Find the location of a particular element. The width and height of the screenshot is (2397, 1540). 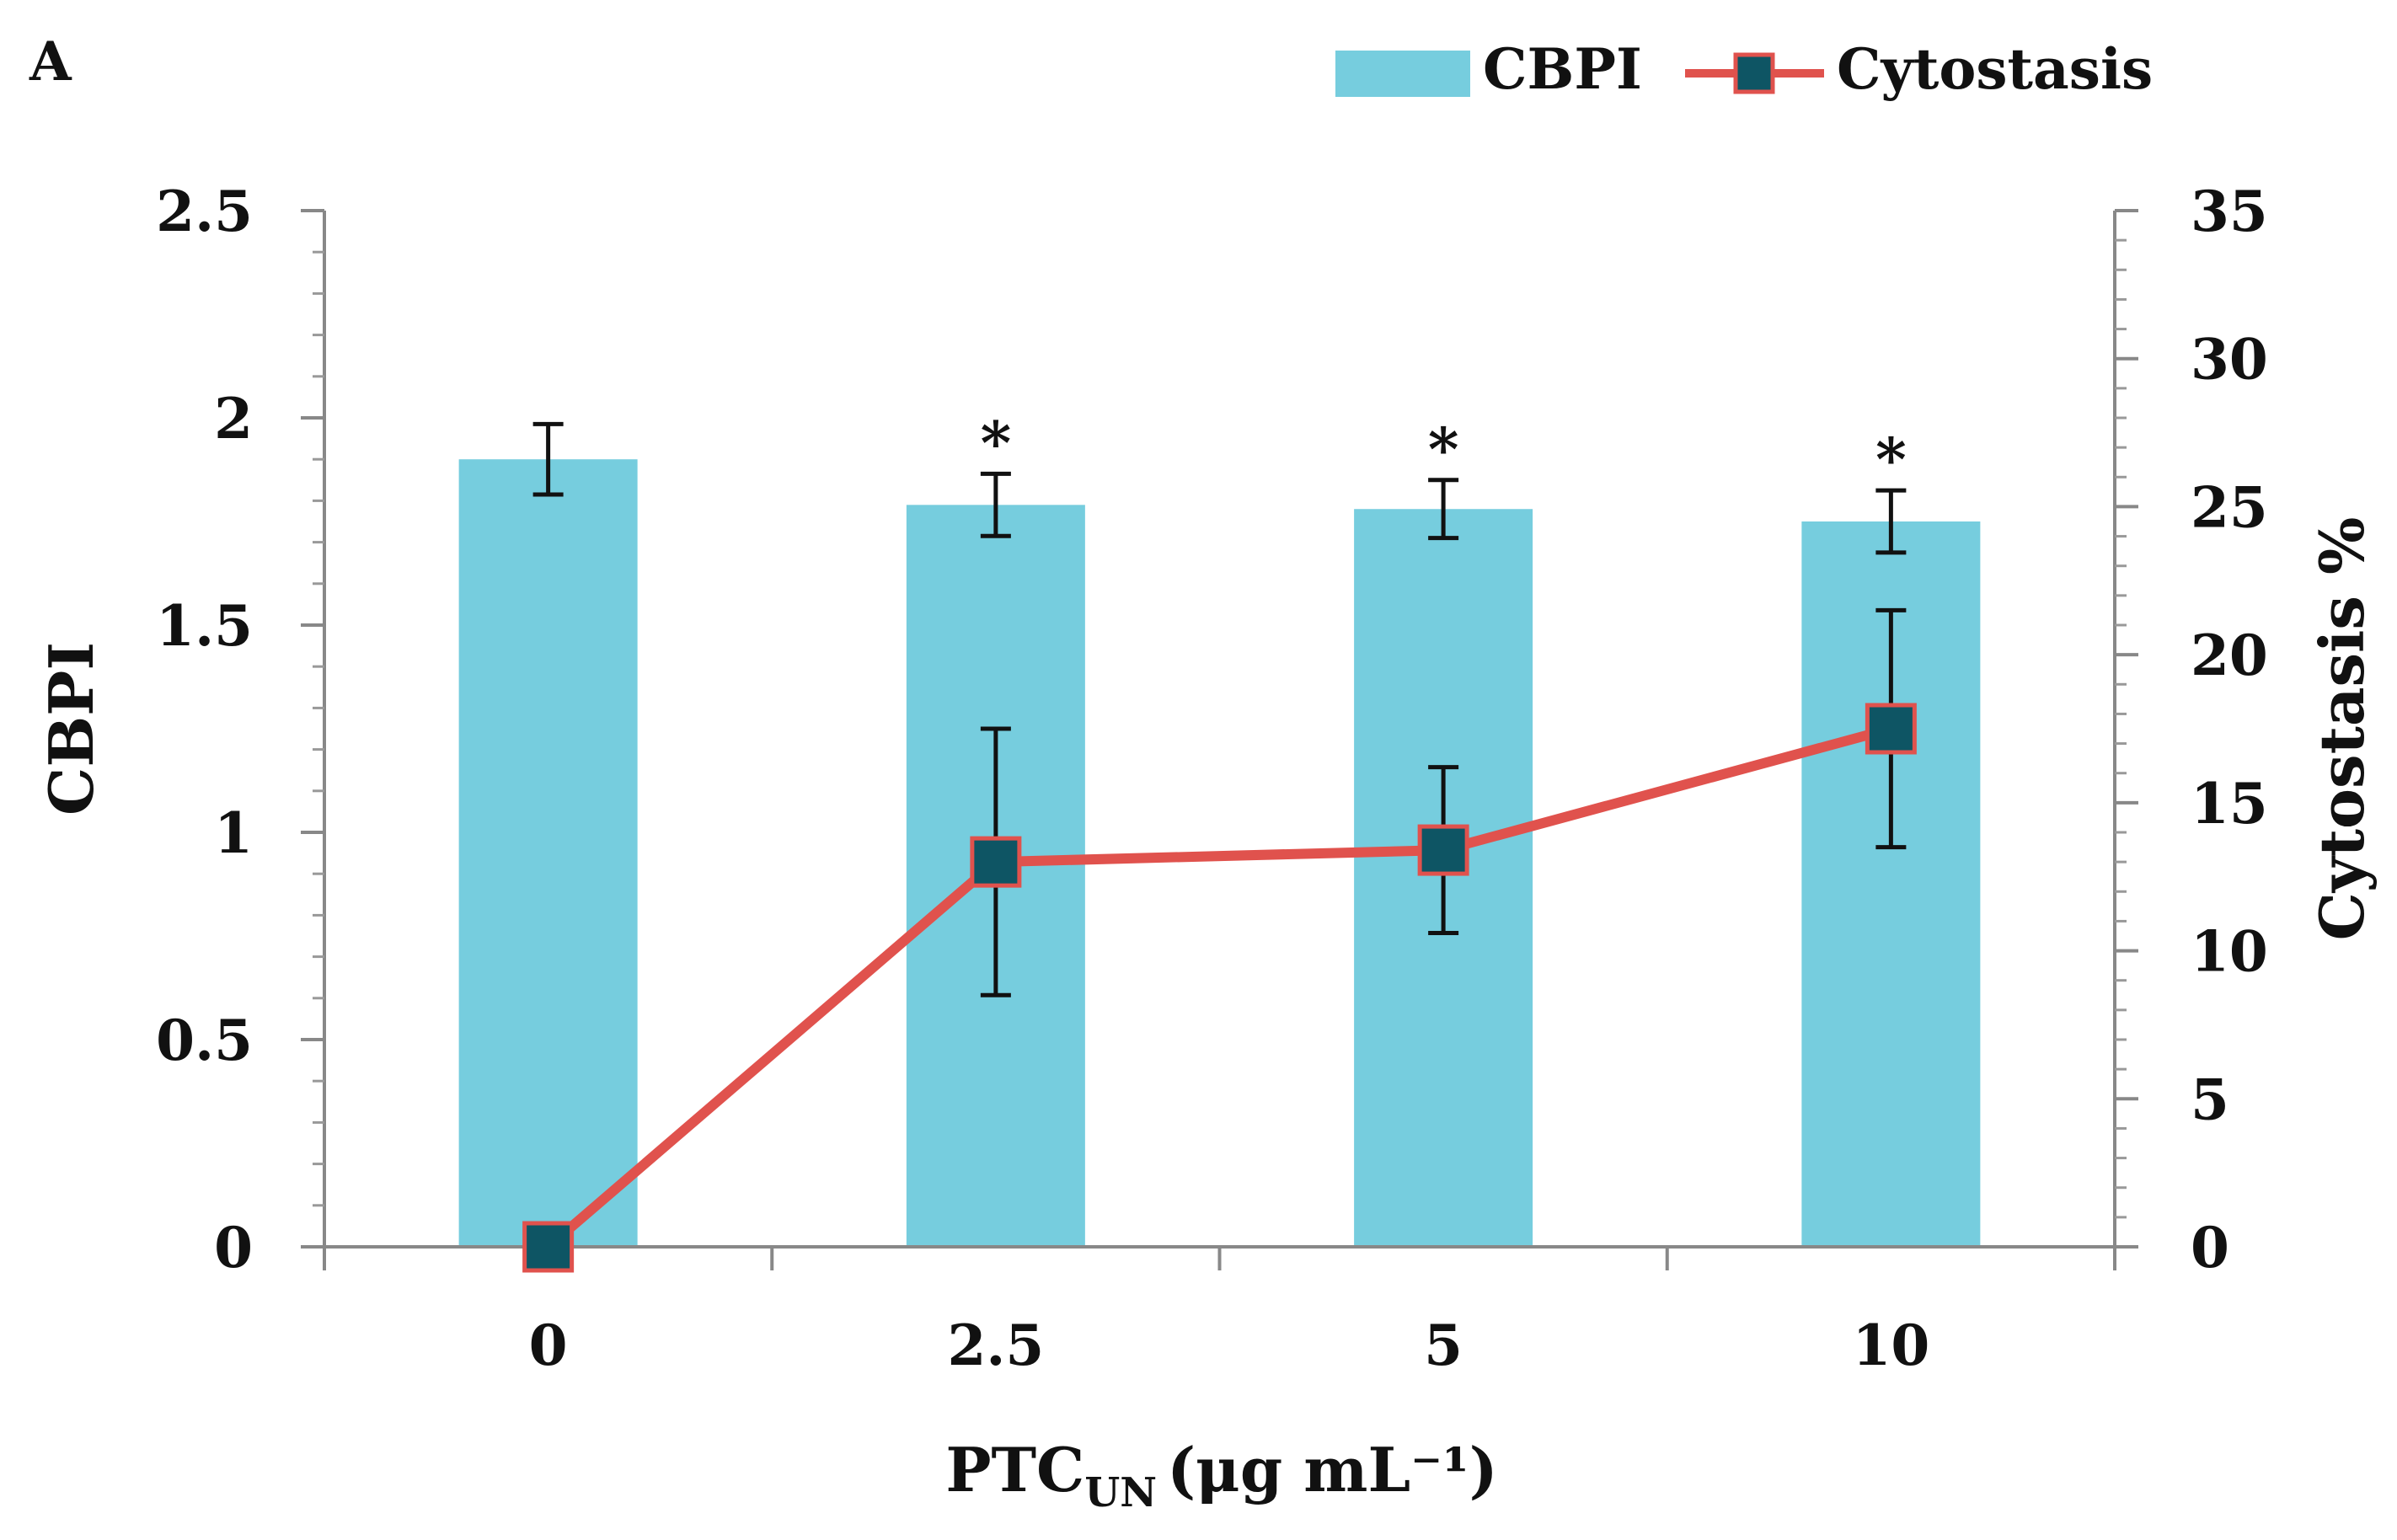

y-left-tick-label: 0 is located at coordinates (233, 1248).